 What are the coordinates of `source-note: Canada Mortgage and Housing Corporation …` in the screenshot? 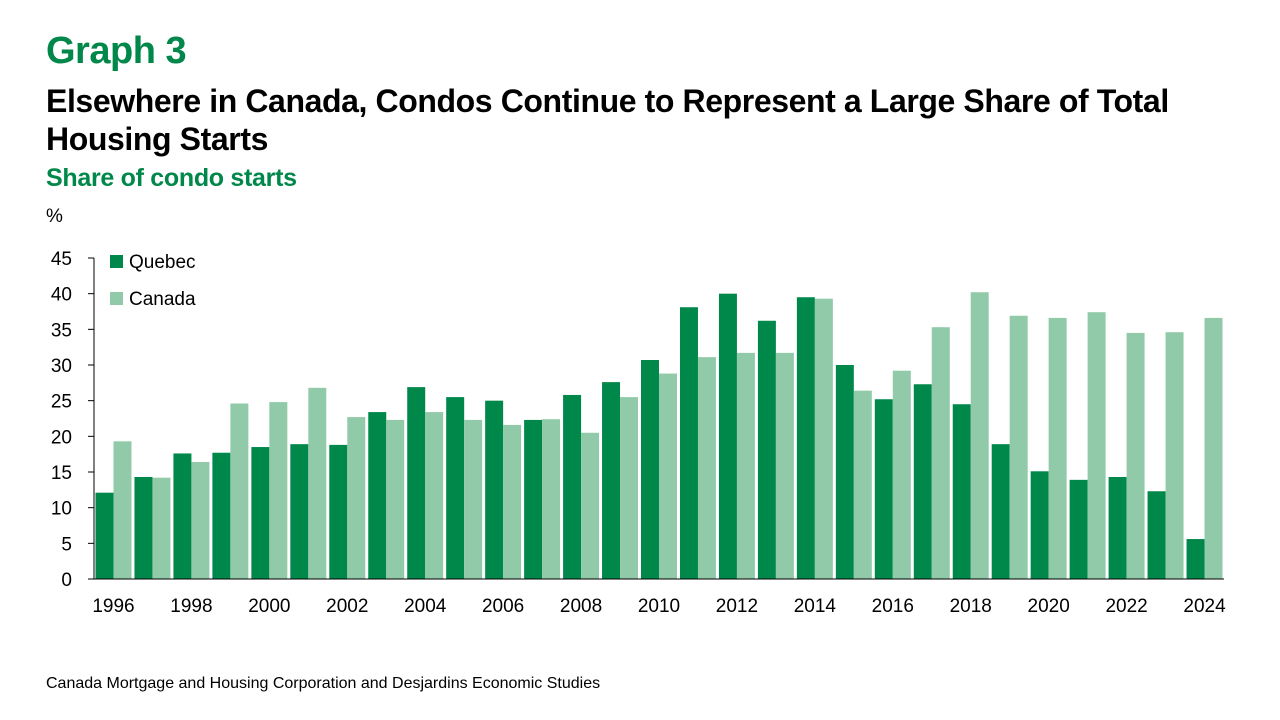 It's located at (323, 683).